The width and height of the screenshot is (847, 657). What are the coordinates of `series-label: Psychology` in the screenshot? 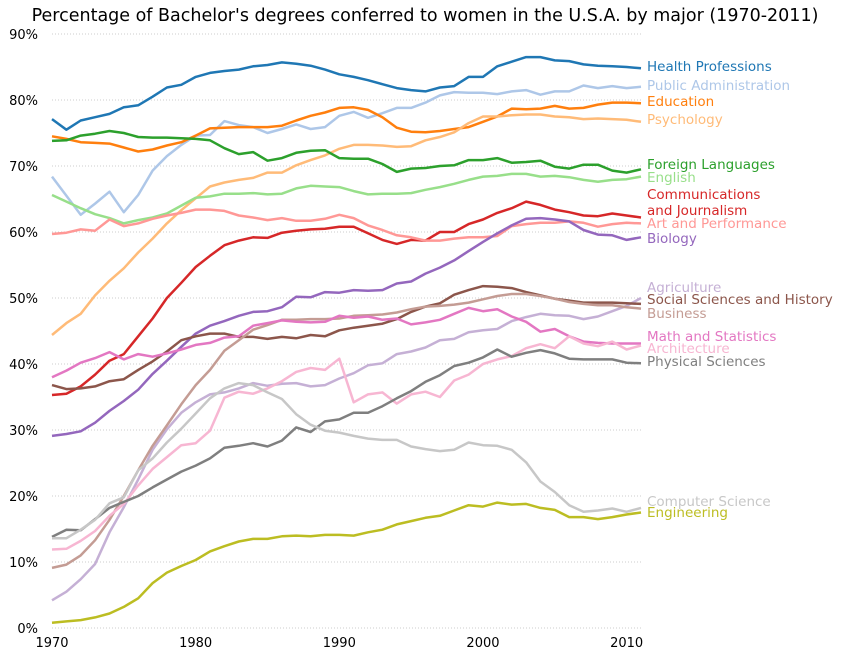 It's located at (685, 120).